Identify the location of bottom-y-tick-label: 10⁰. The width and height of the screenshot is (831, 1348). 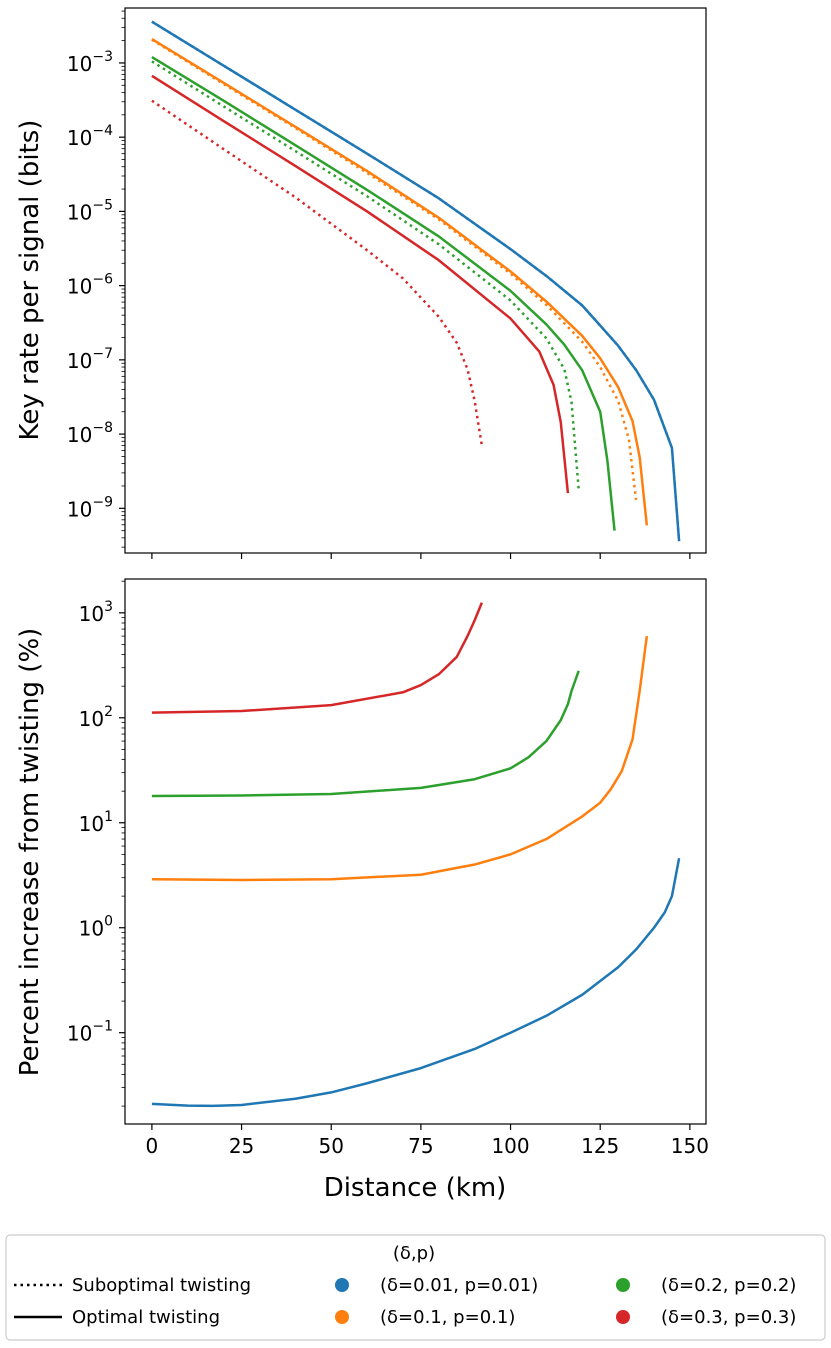
(96, 927).